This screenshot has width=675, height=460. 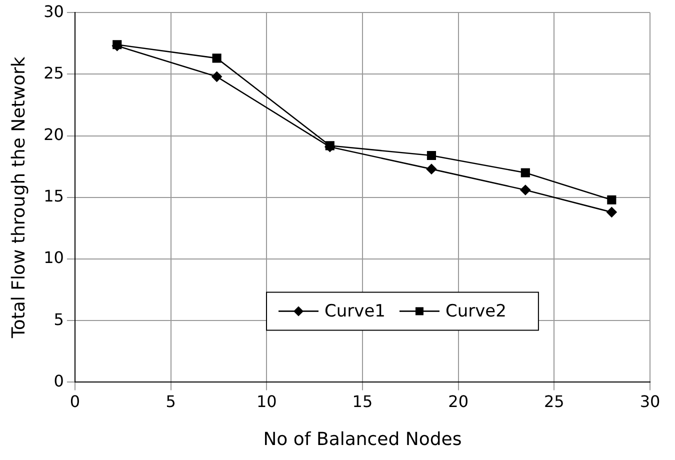 What do you see at coordinates (54, 134) in the screenshot?
I see `y-tick-label: 20` at bounding box center [54, 134].